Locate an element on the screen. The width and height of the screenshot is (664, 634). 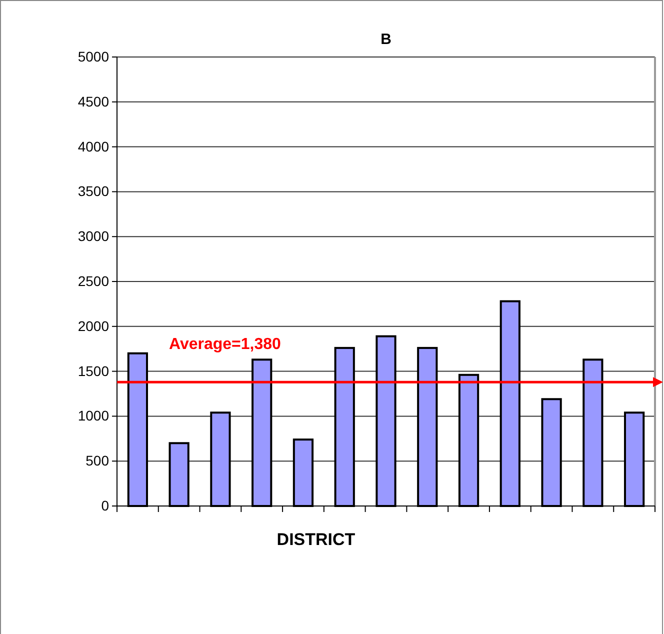
y-tick-label: 0 is located at coordinates (105, 505).